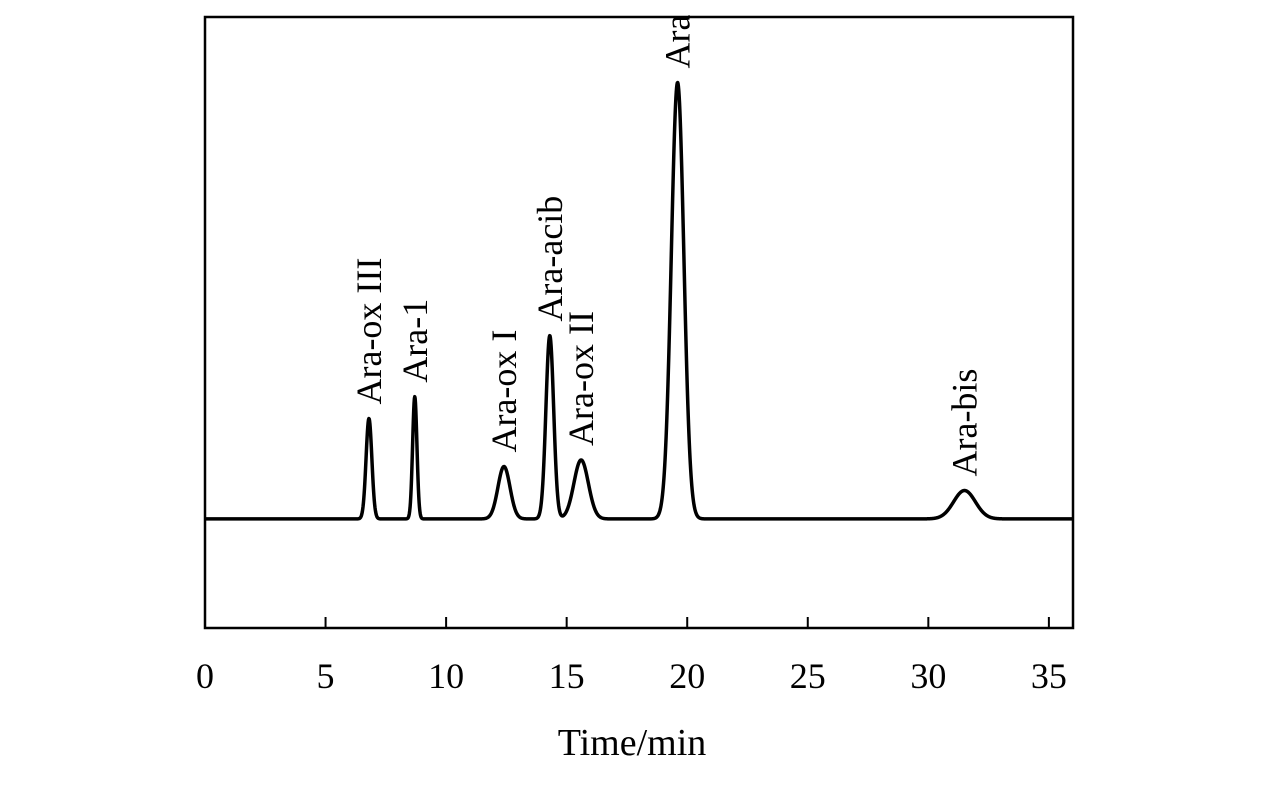 This screenshot has height=787, width=1276. Describe the element at coordinates (326, 676) in the screenshot. I see `x-tick-label: 5` at that location.